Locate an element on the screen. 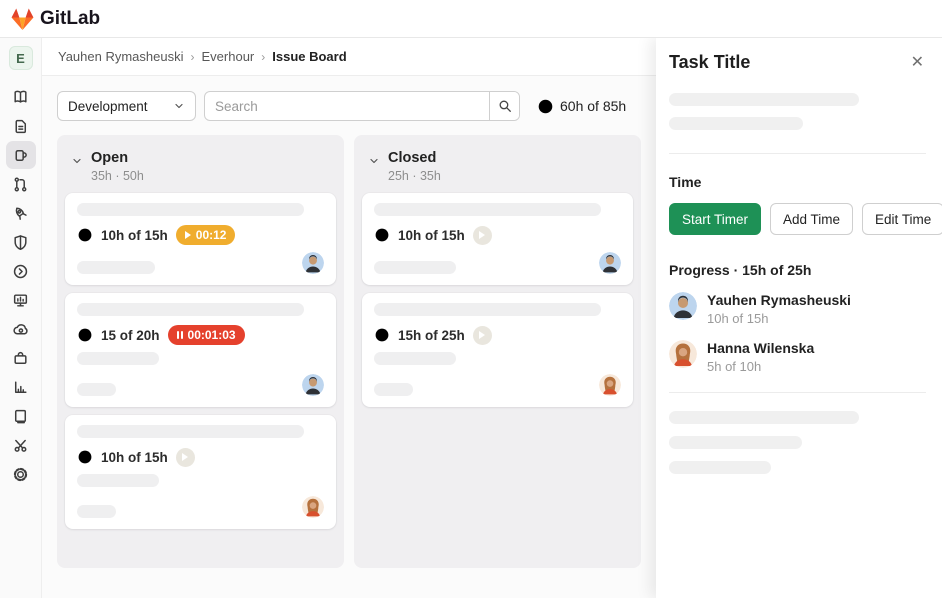 This screenshot has height=598, width=942. scissors-icon is located at coordinates (20, 445).